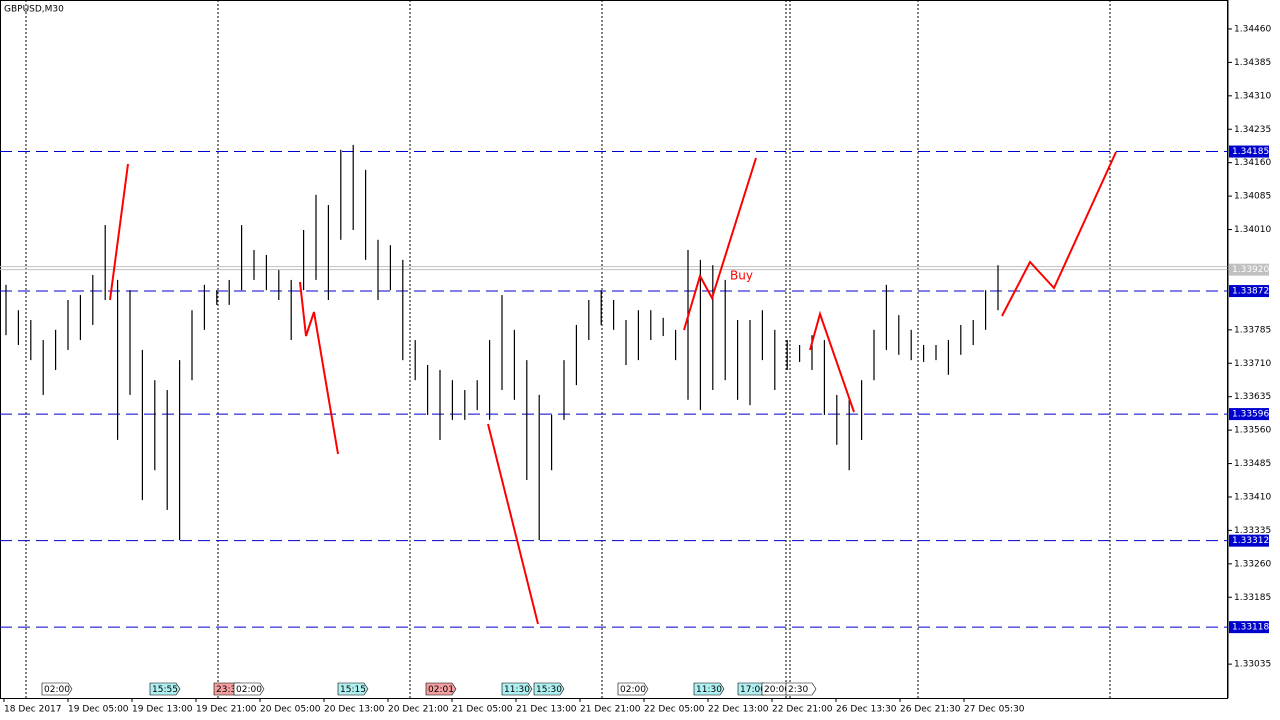  I want to click on x-tick-label: 19 Dec 21:00, so click(226, 710).